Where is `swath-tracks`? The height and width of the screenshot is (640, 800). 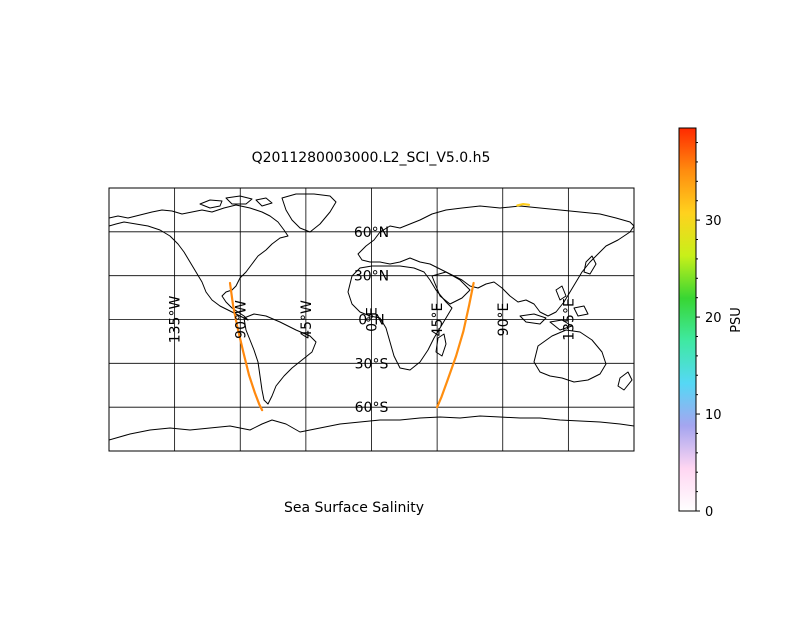
swath-tracks is located at coordinates (379, 307).